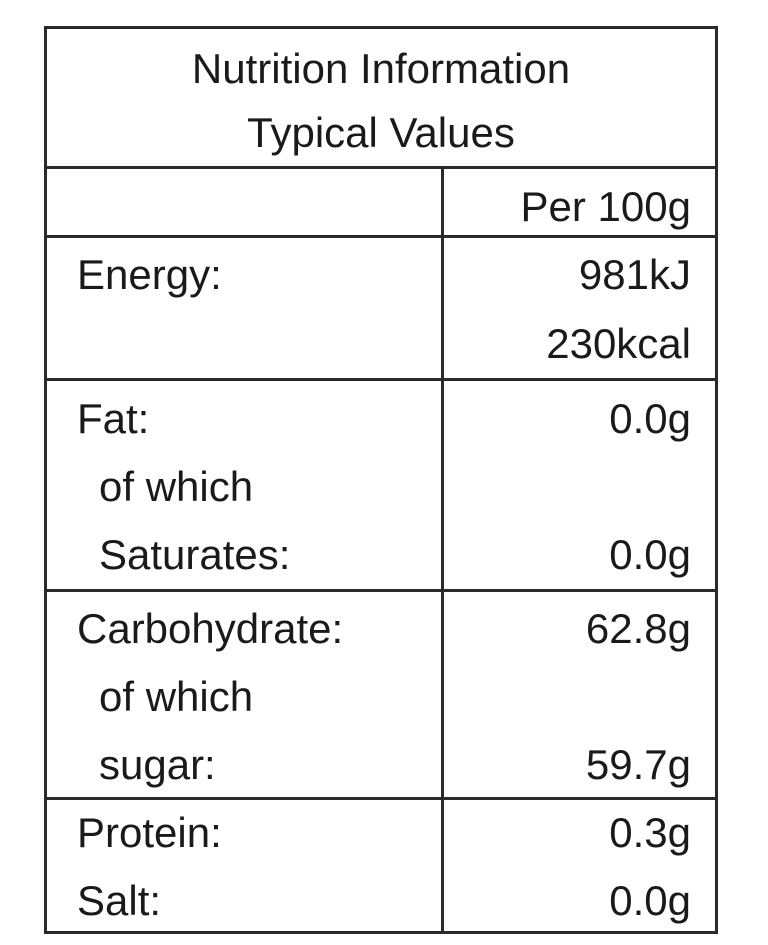 The width and height of the screenshot is (768, 945). I want to click on label-title: Nutrition Information Typical Values, so click(381, 101).